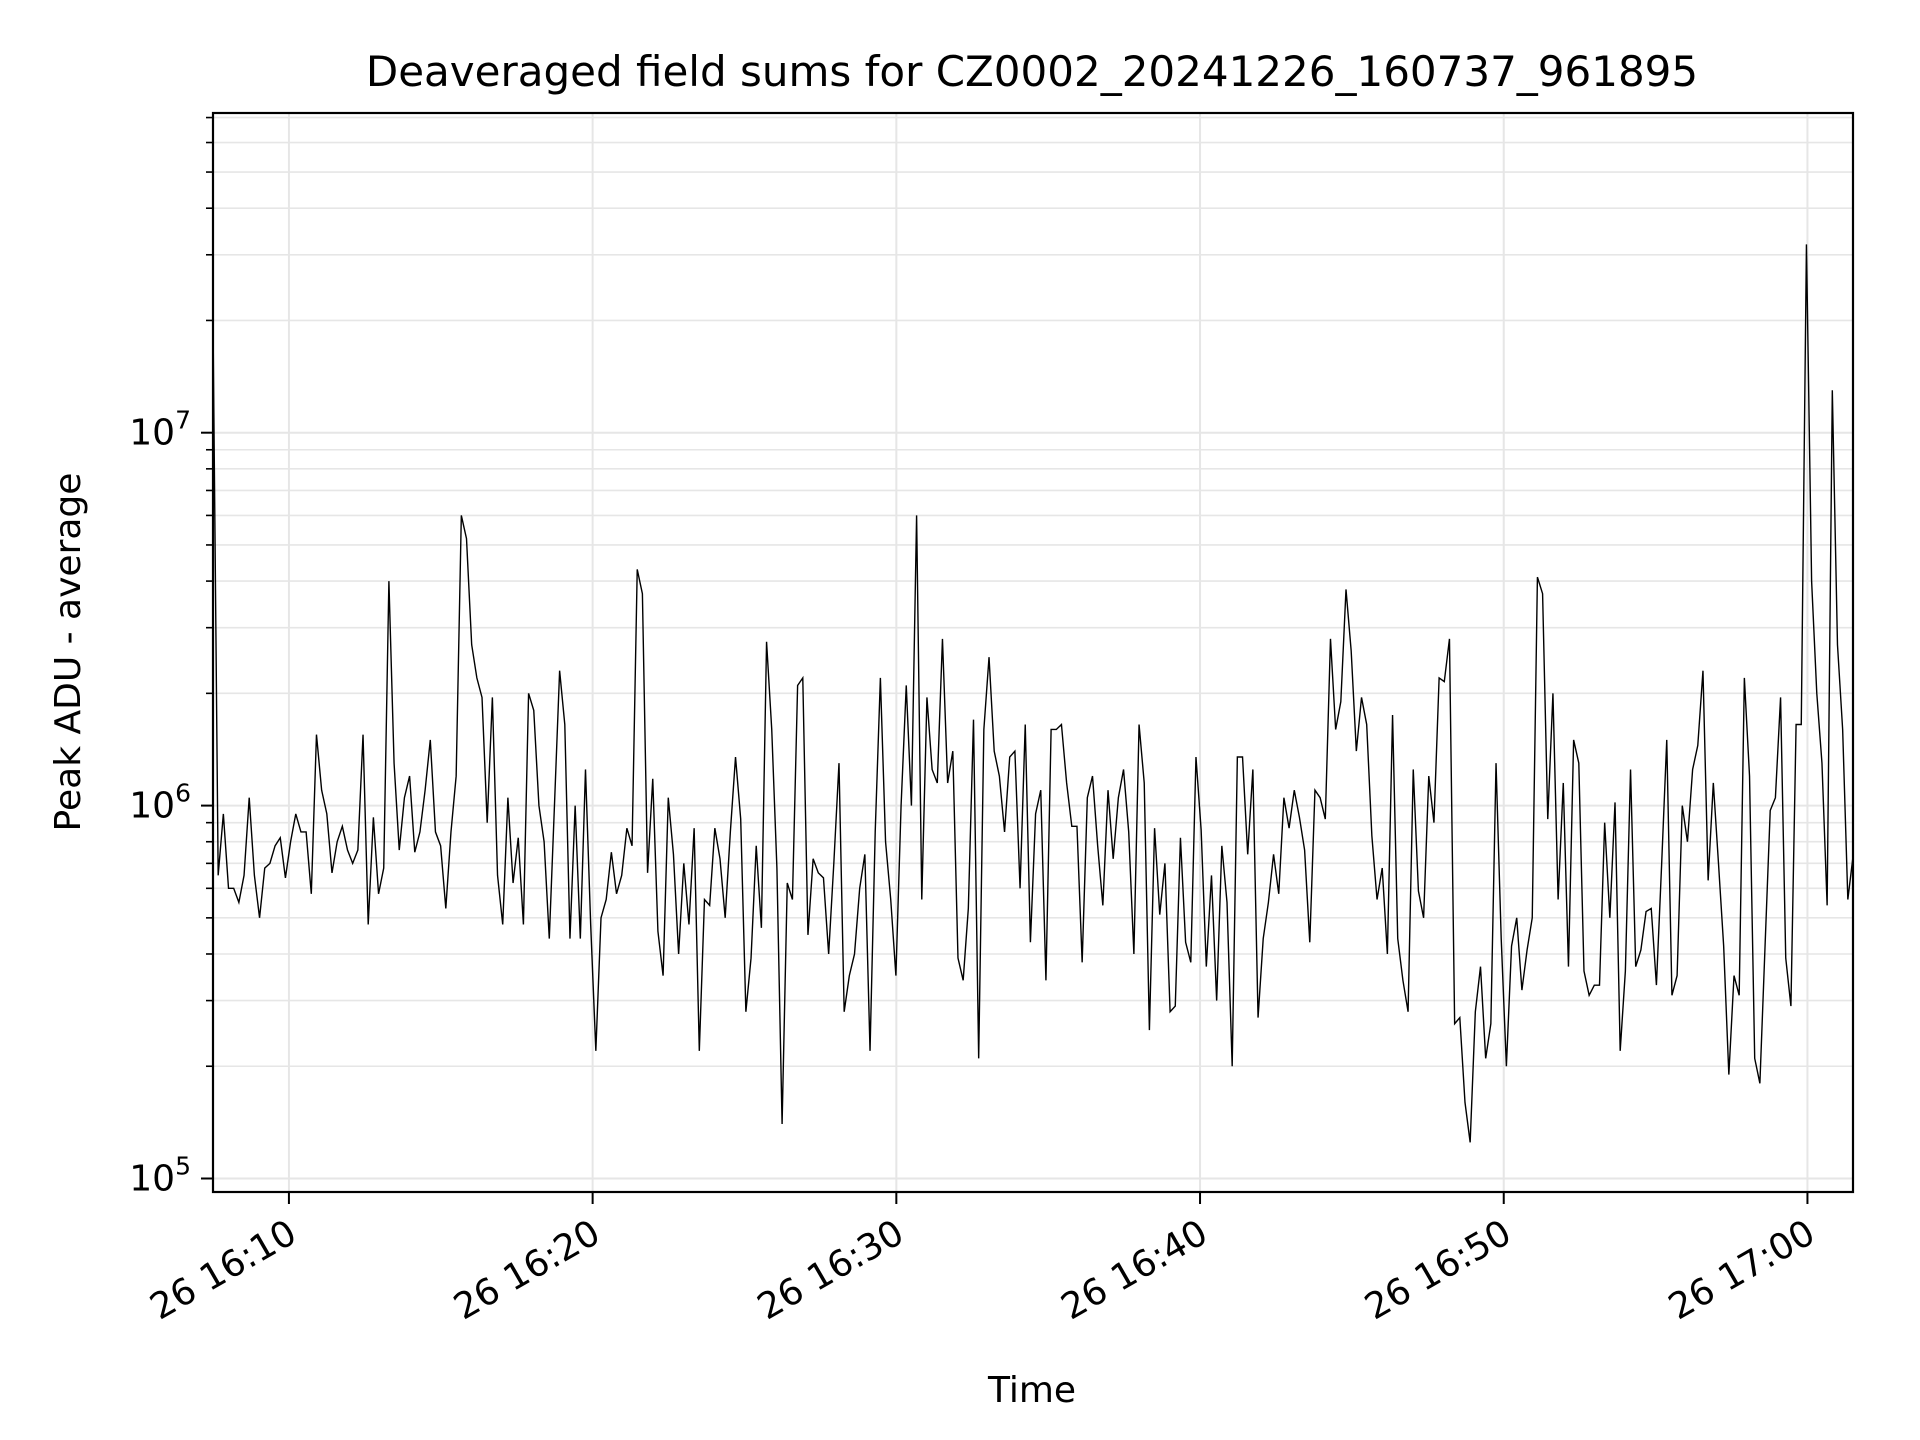 The width and height of the screenshot is (1920, 1440). I want to click on y-axis-label: Peak ADU - average, so click(68, 652).